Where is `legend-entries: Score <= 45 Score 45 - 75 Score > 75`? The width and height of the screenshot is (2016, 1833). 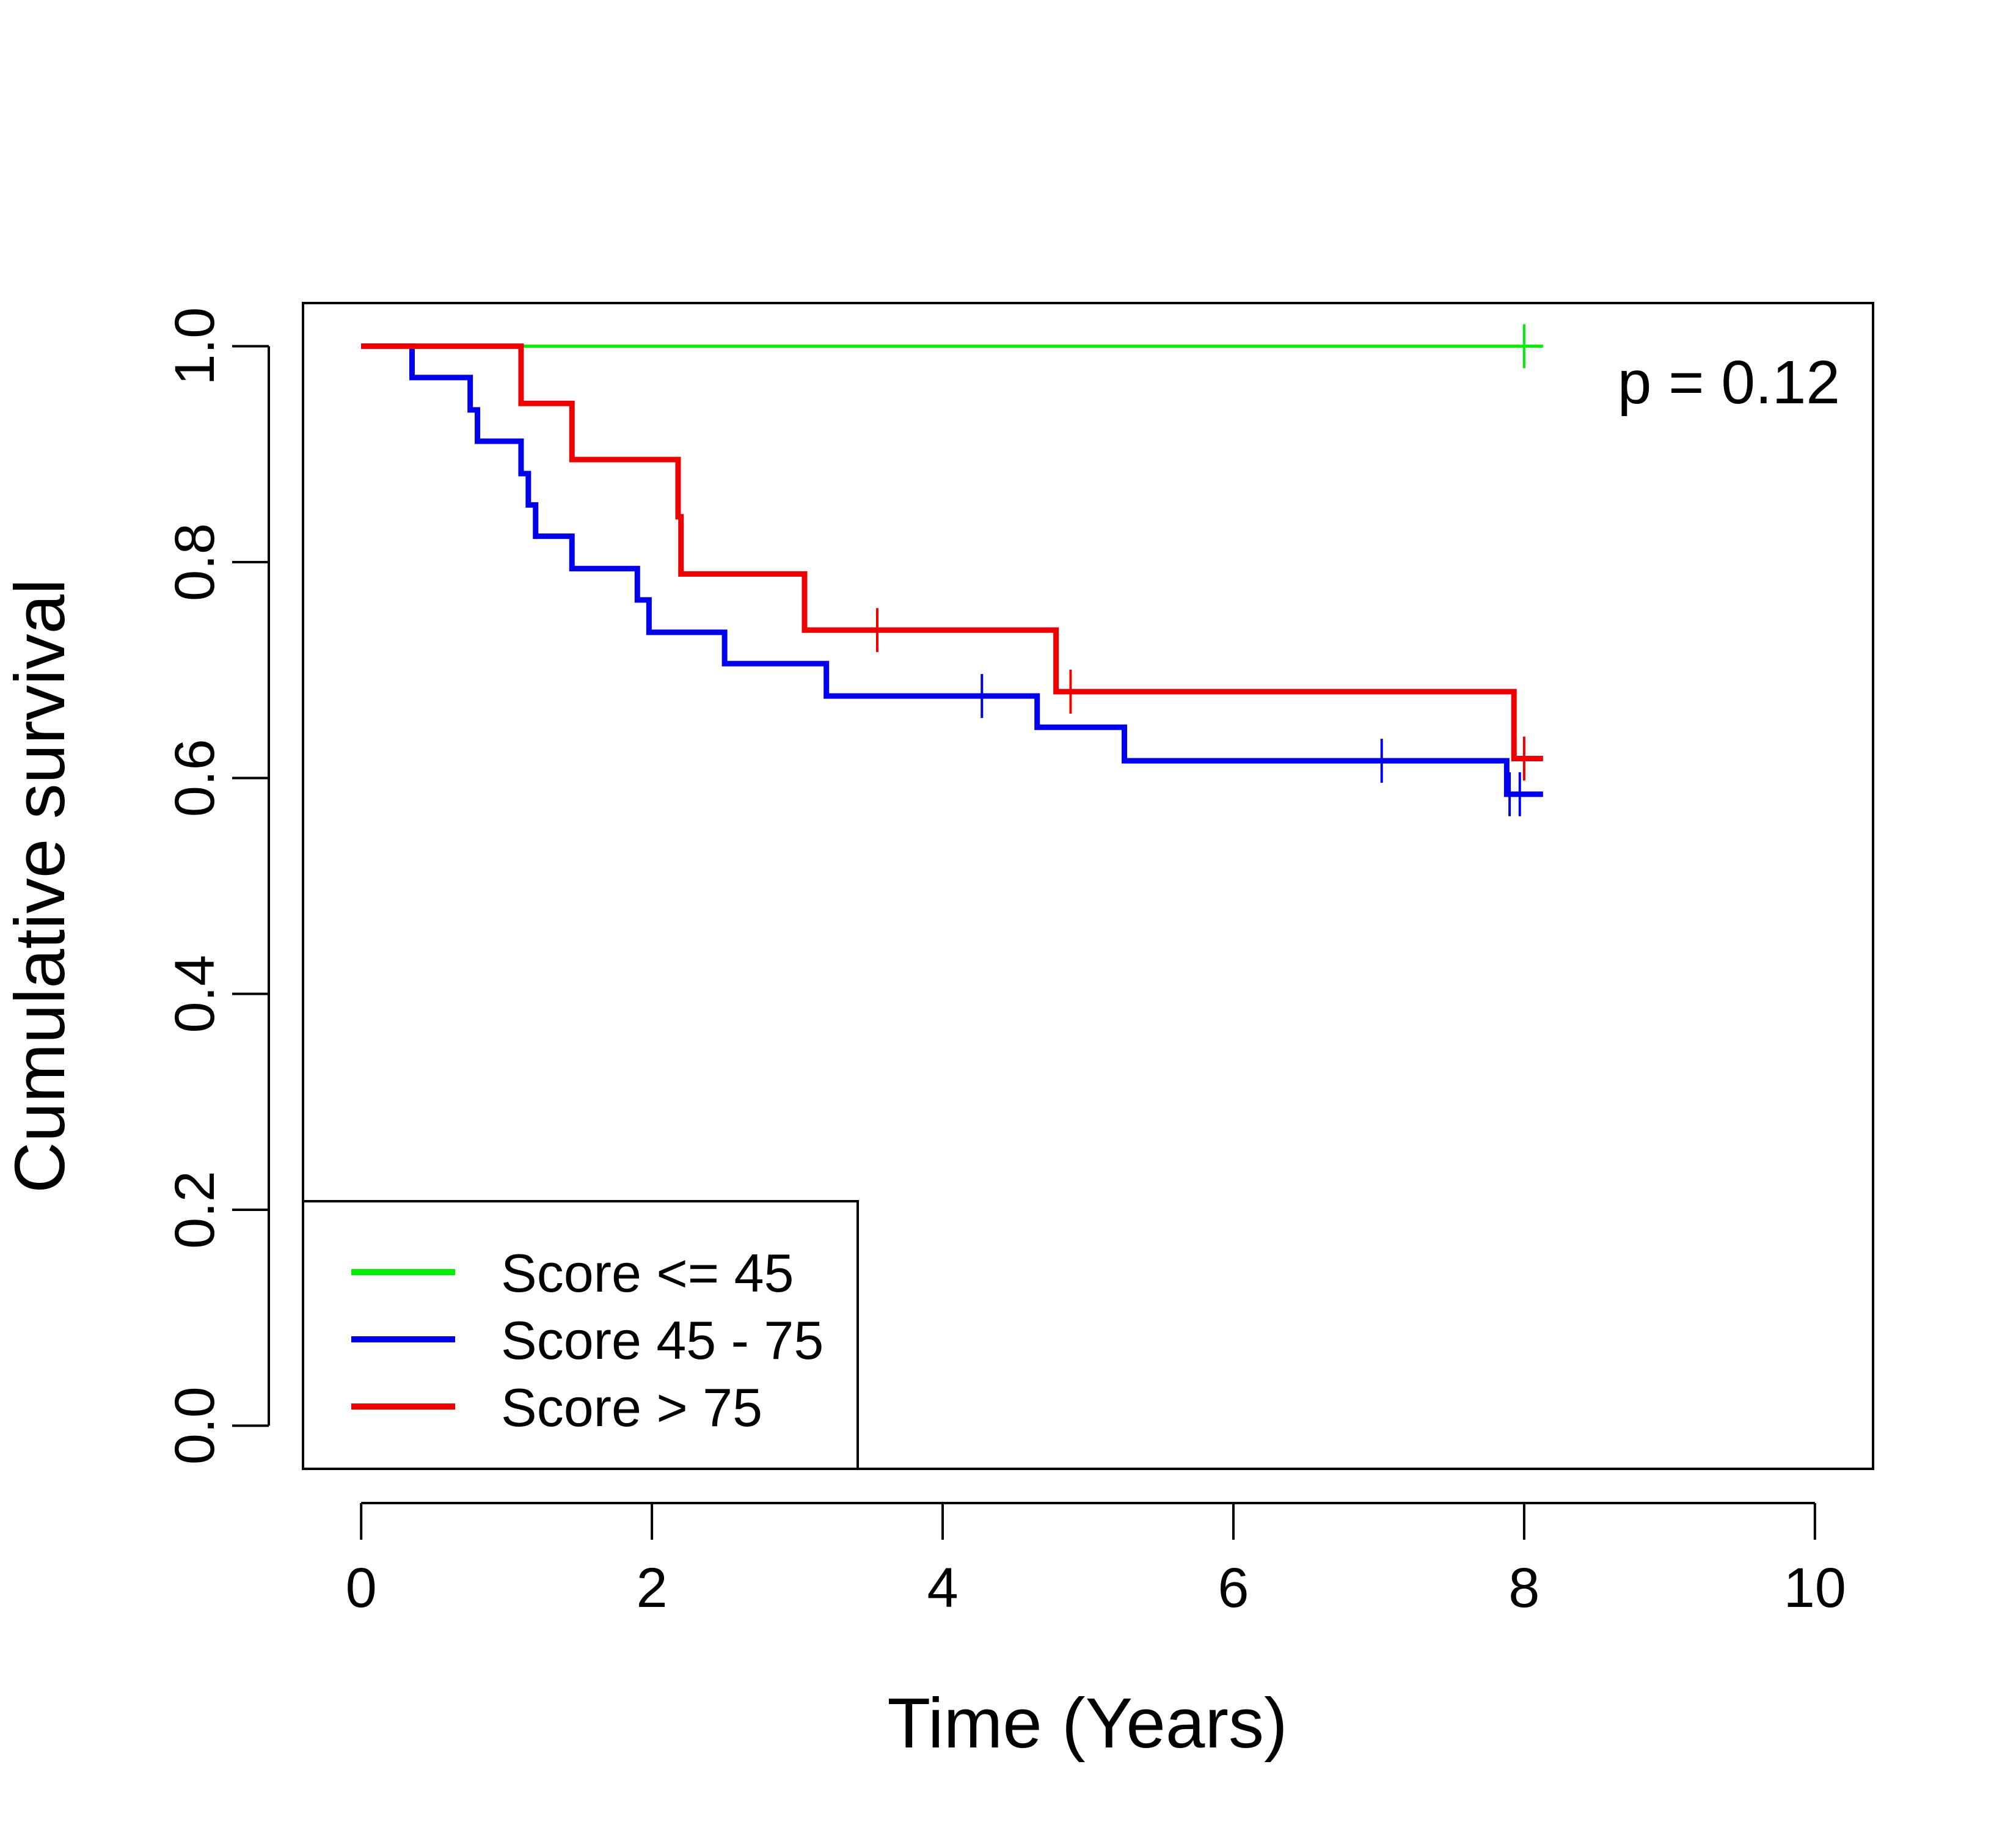
legend-entries: Score <= 45 Score 45 - 75 Score > 75 is located at coordinates (587, 1340).